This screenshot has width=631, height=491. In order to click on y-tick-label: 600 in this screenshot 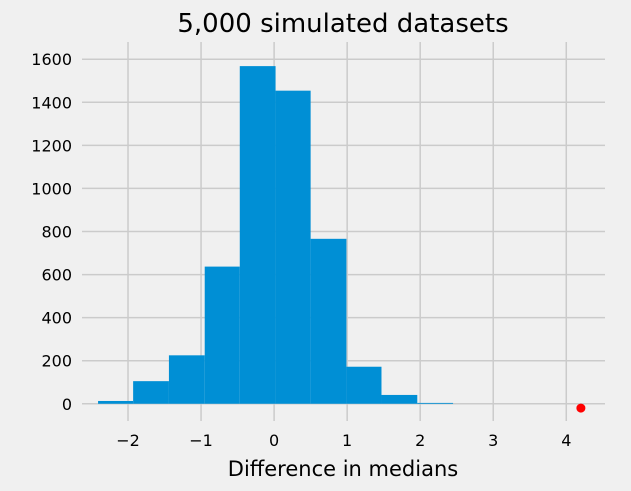, I will do `click(56, 275)`.